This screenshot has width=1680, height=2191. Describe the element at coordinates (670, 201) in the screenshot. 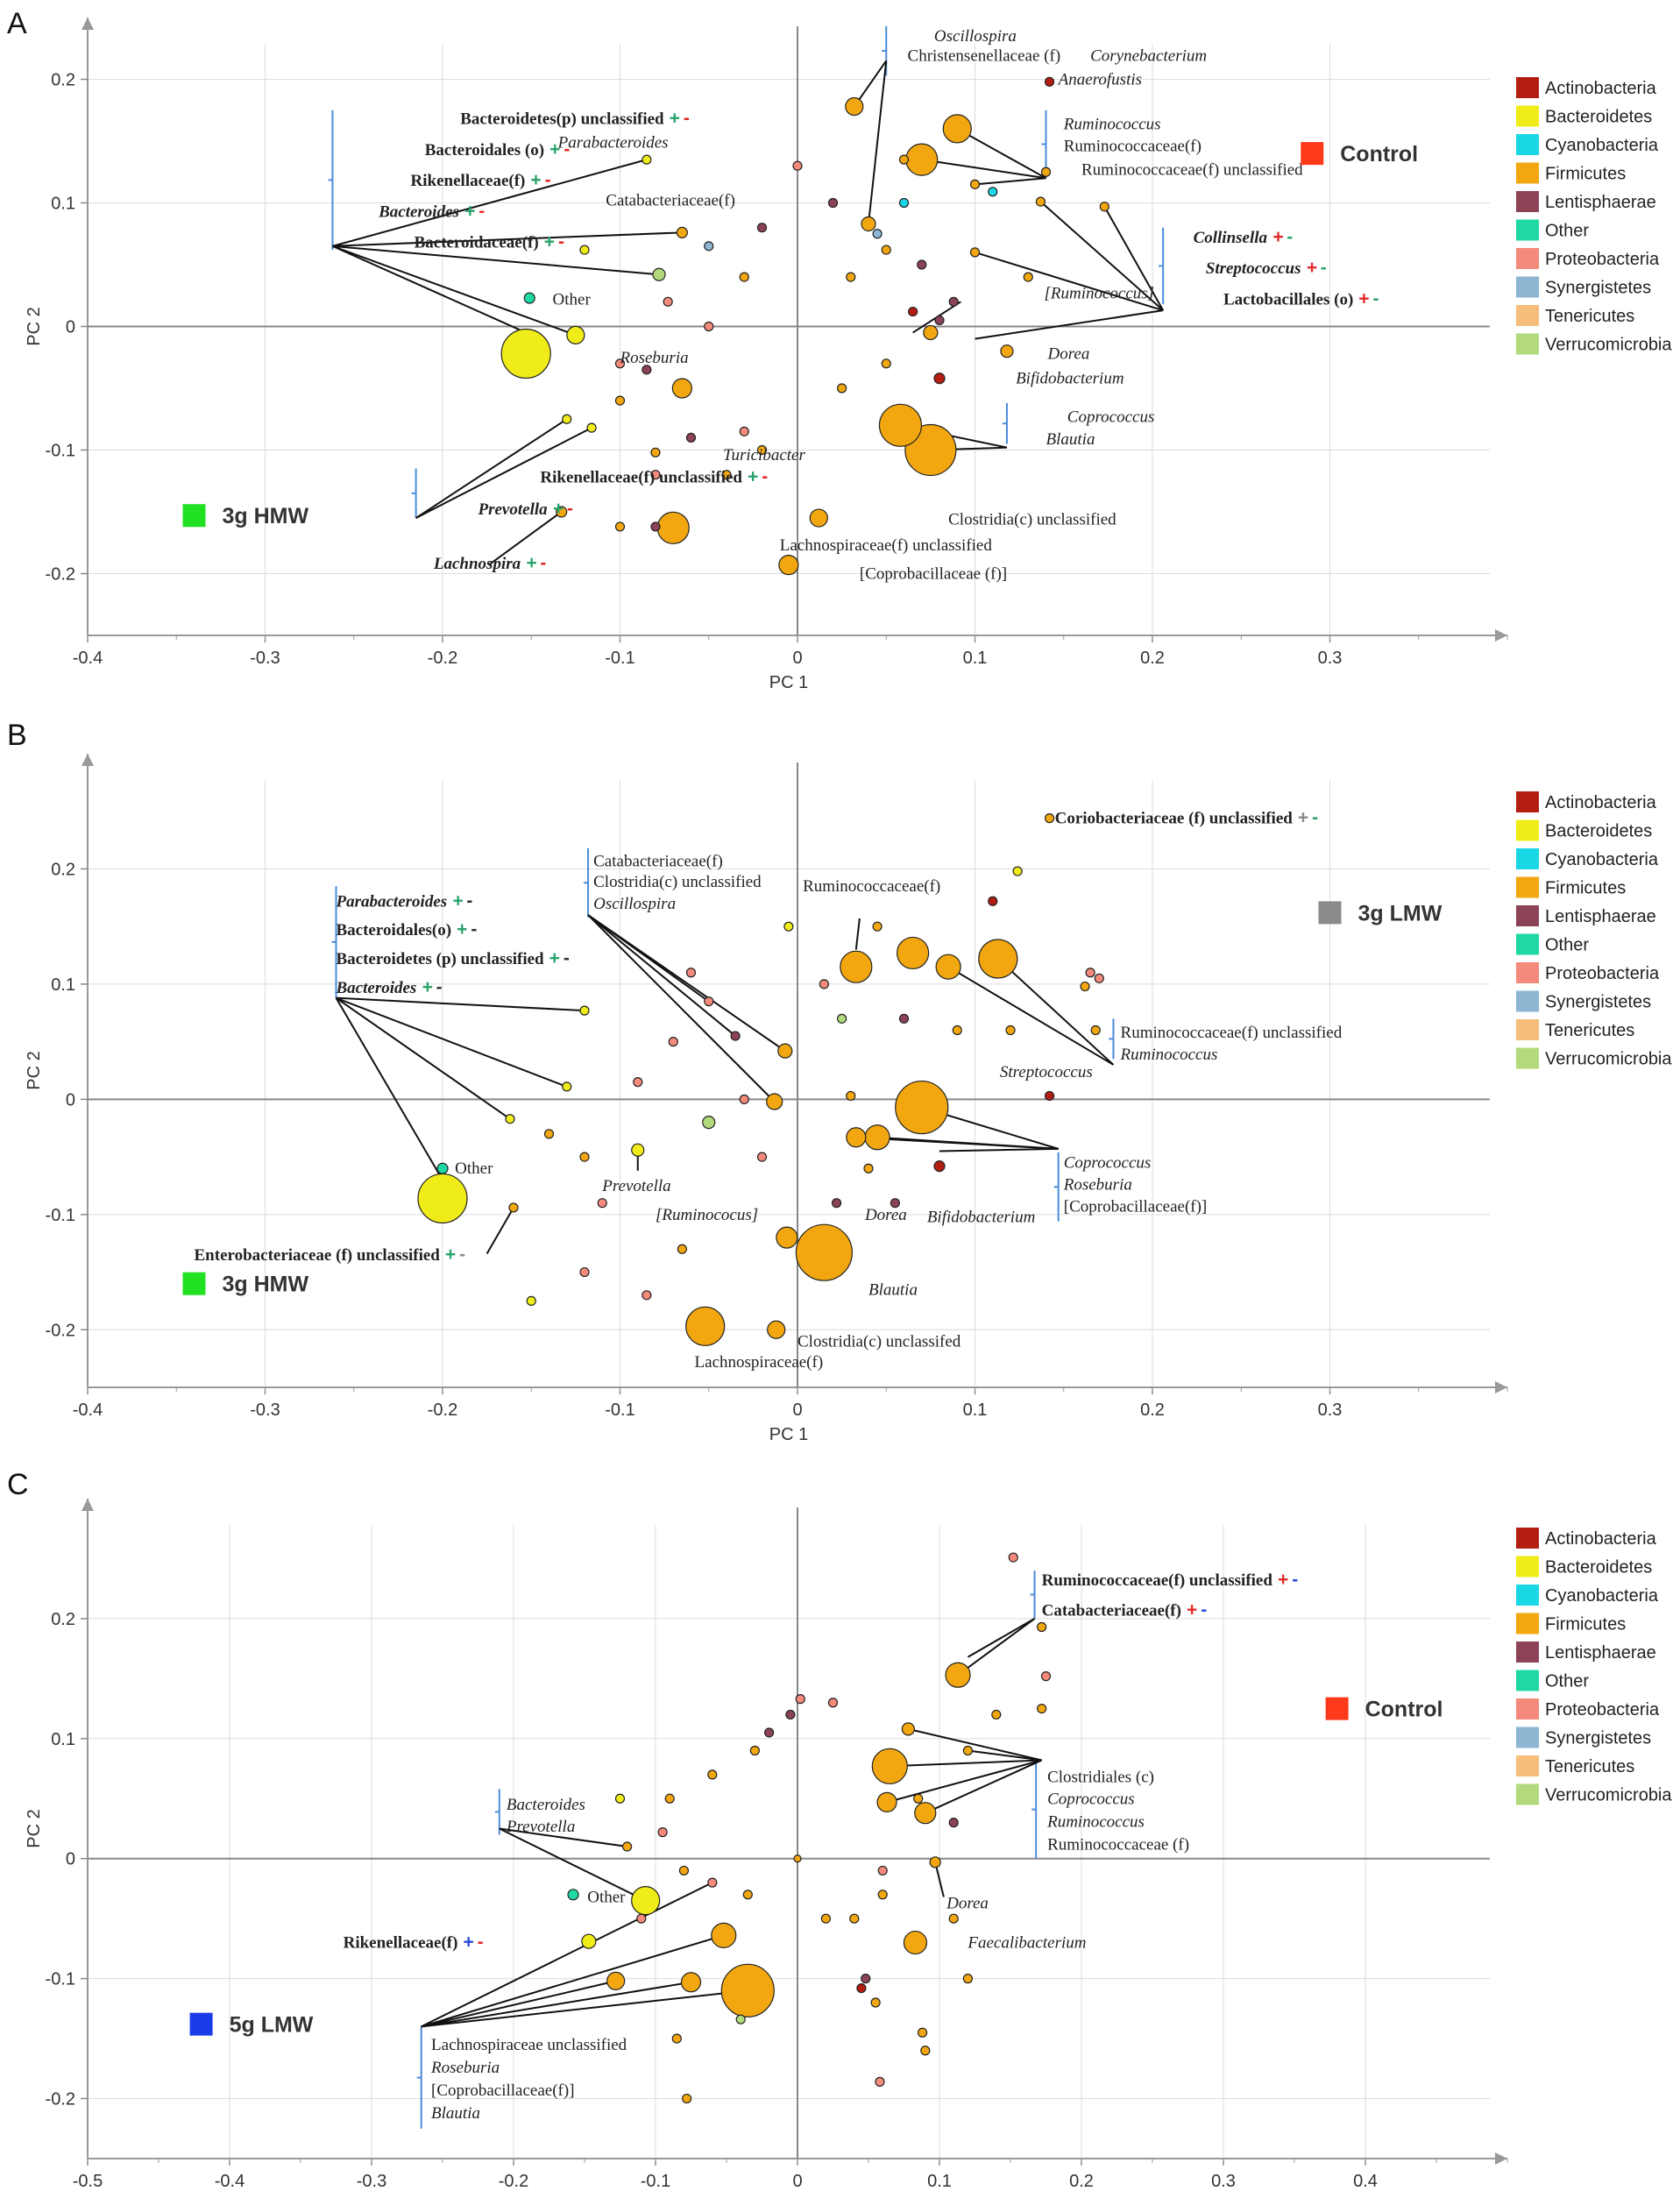

I see `taxon-label: Catabacteriaceae(f)` at that location.